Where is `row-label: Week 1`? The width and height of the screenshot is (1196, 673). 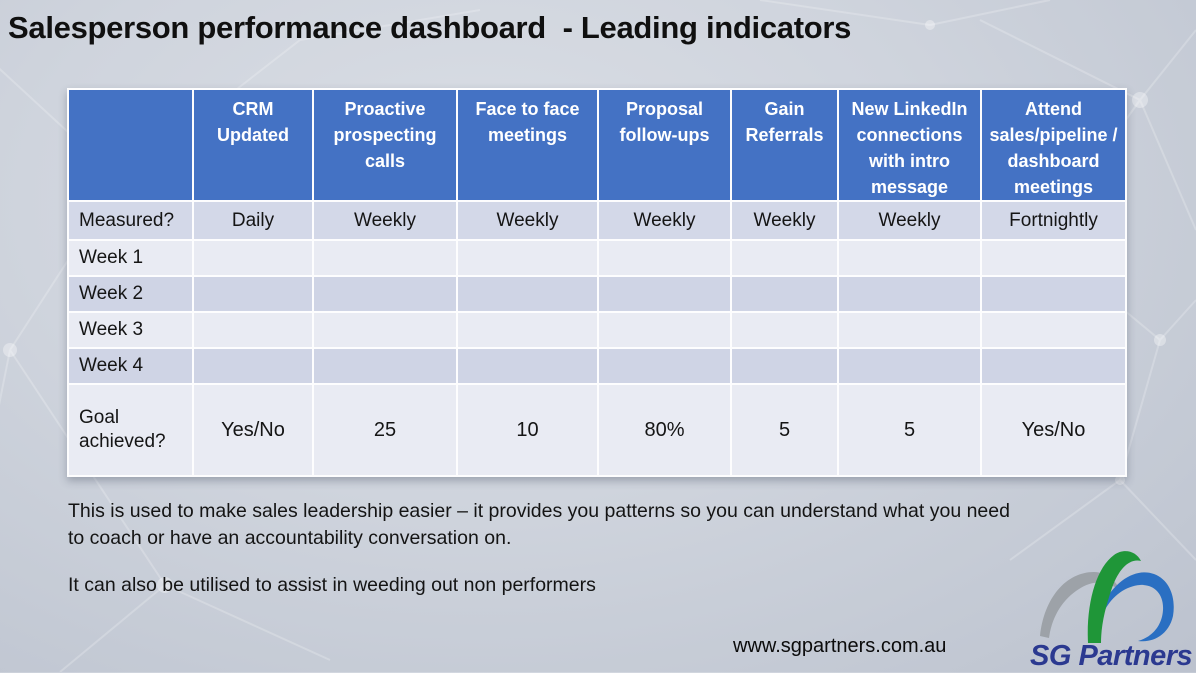 row-label: Week 1 is located at coordinates (130, 258).